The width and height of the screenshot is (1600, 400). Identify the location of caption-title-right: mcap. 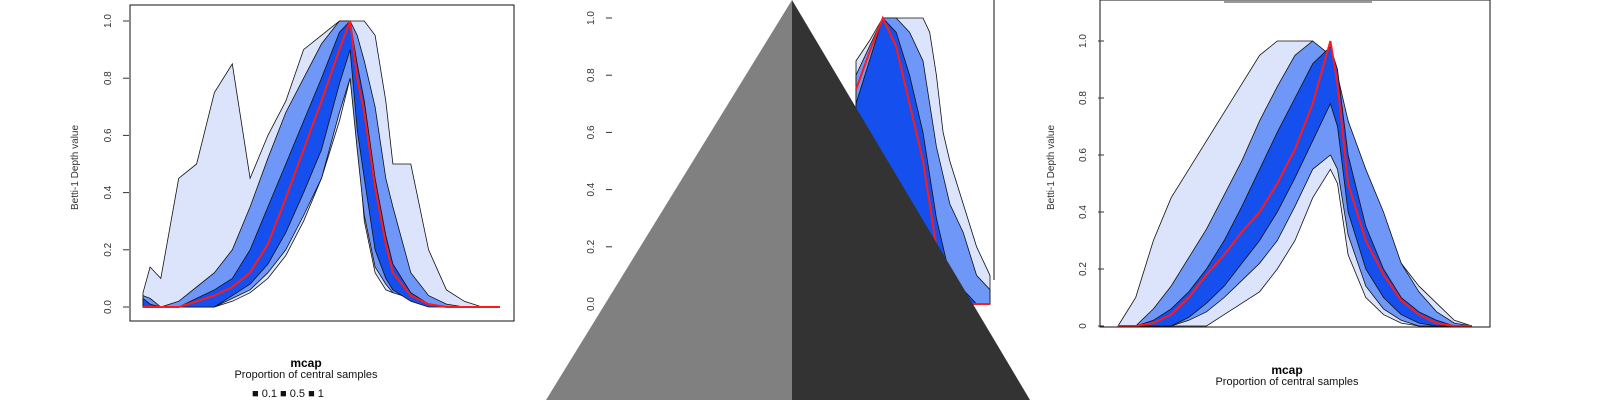
(1286, 370).